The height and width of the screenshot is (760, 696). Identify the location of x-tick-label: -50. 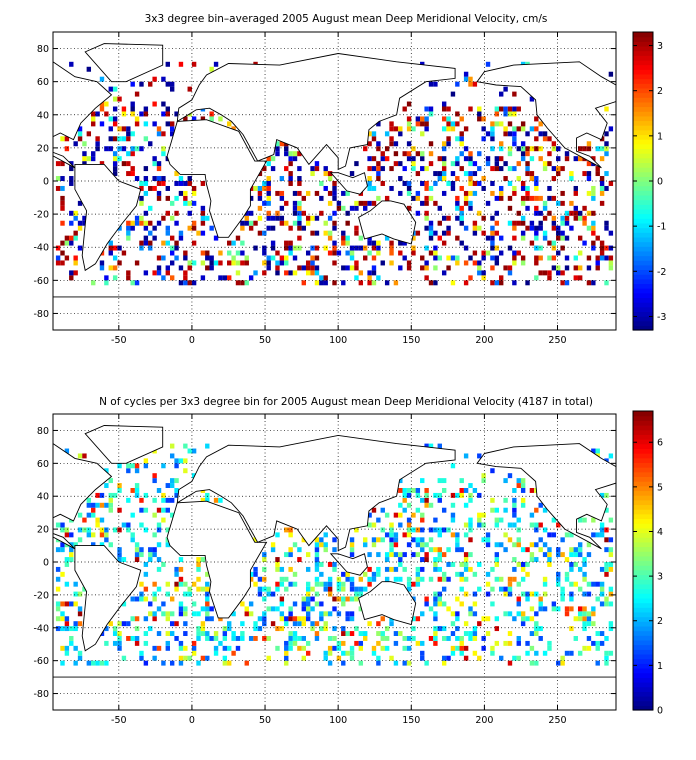
(119, 720).